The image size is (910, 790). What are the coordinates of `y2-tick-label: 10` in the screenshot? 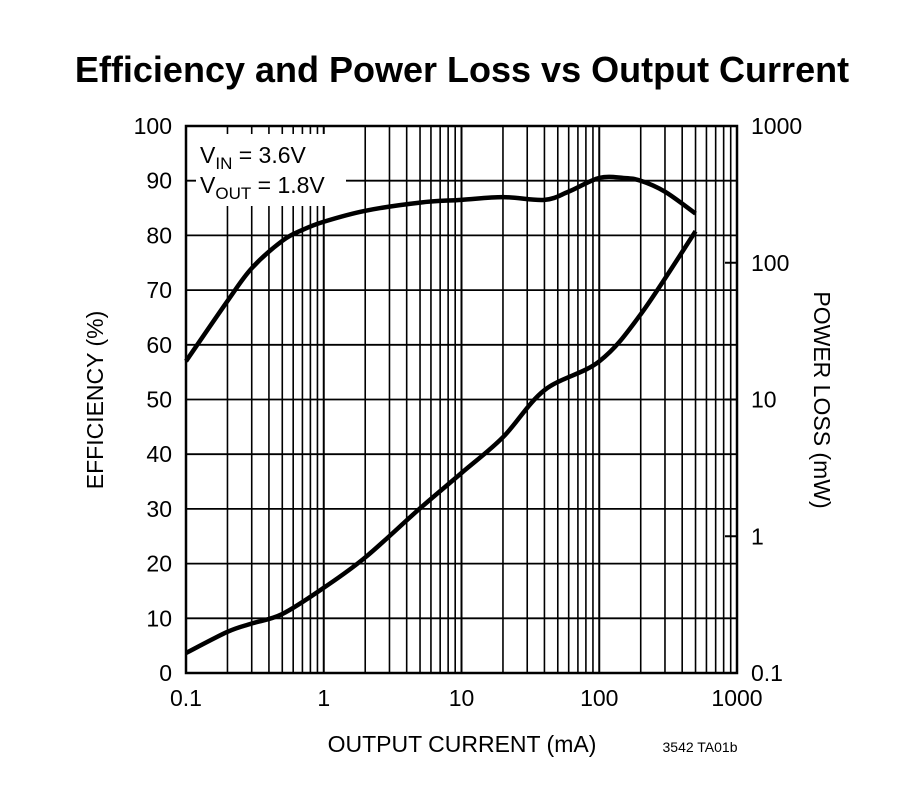 It's located at (764, 400).